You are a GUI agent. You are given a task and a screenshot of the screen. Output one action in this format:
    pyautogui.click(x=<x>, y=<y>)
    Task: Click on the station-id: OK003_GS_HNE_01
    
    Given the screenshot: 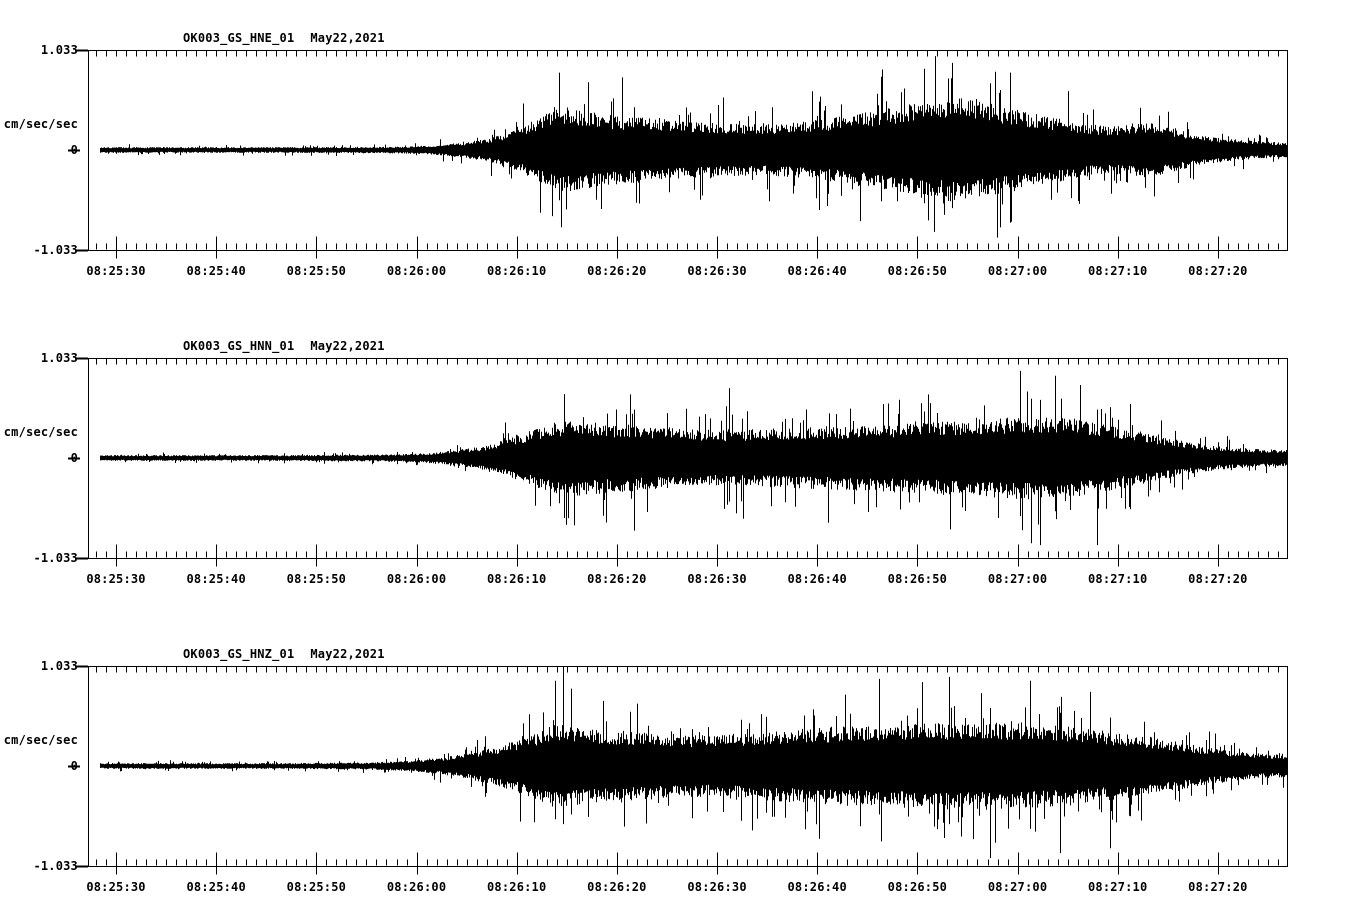 What is the action you would take?
    pyautogui.click(x=239, y=38)
    